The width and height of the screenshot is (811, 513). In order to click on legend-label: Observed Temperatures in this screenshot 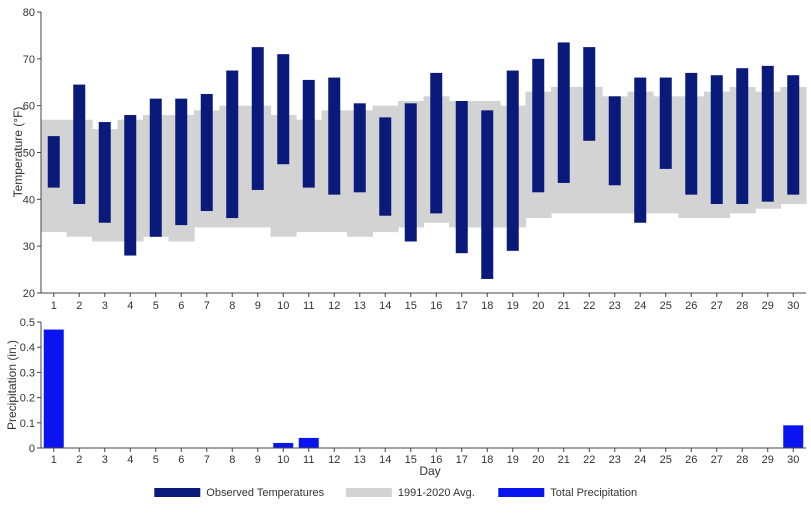, I will do `click(265, 493)`.